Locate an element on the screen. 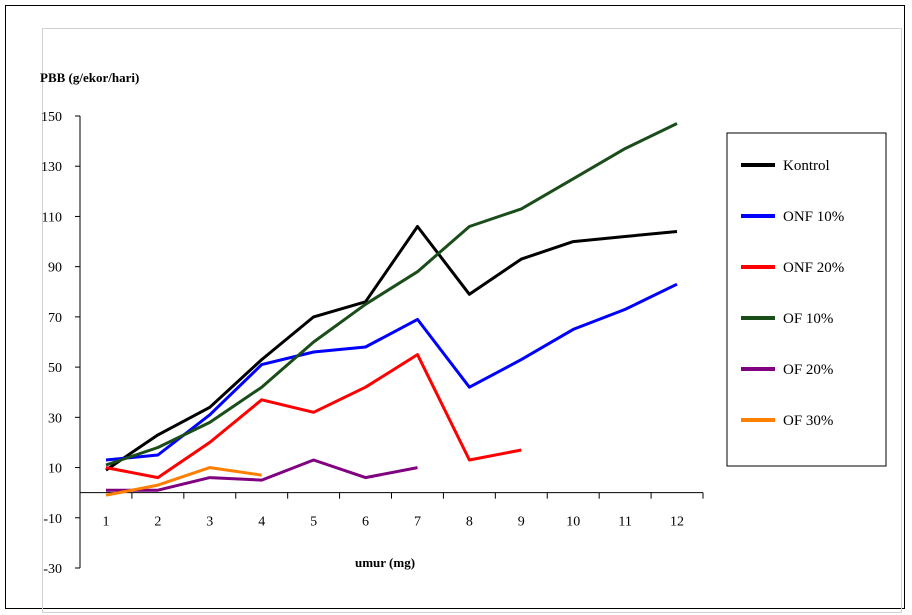 Image resolution: width=912 pixels, height=615 pixels. y-tick-label: 130 is located at coordinates (51, 167).